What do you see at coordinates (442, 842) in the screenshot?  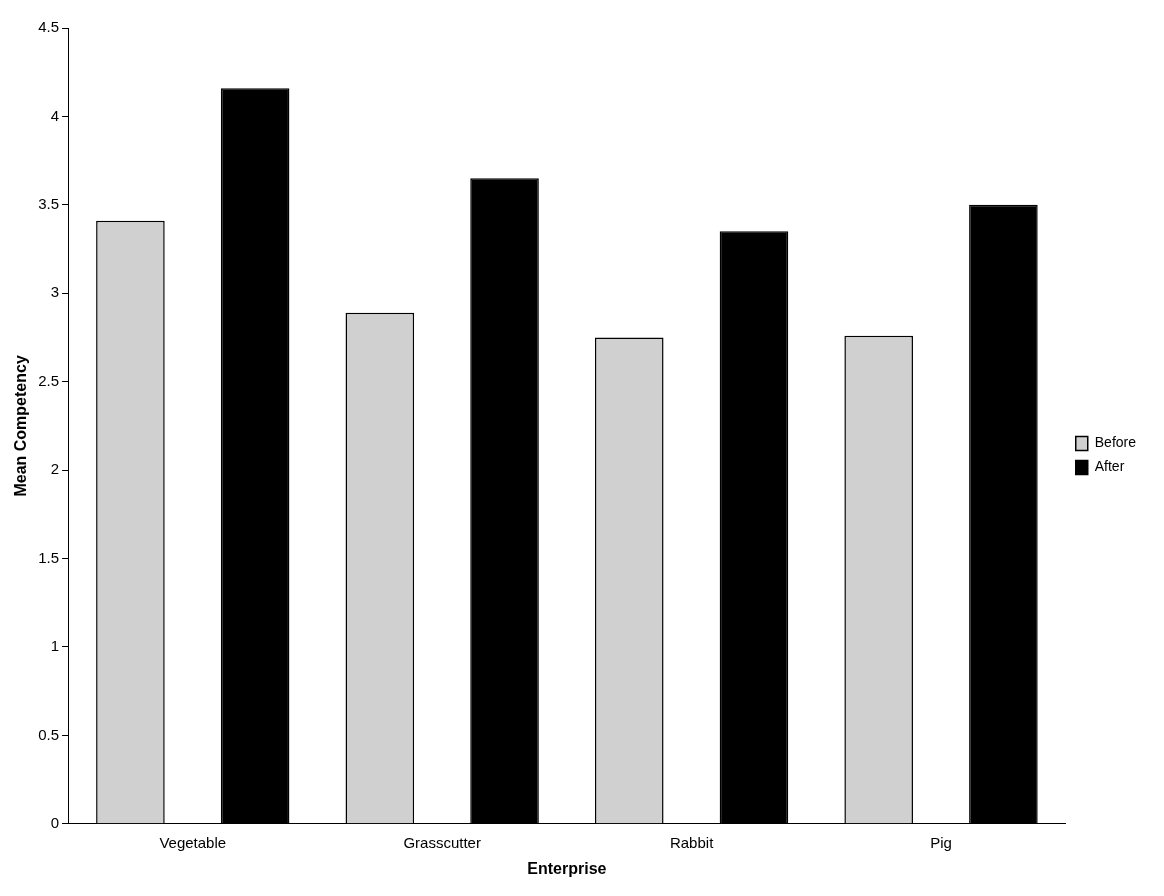 I see `x-tick-label: Grasscutter` at bounding box center [442, 842].